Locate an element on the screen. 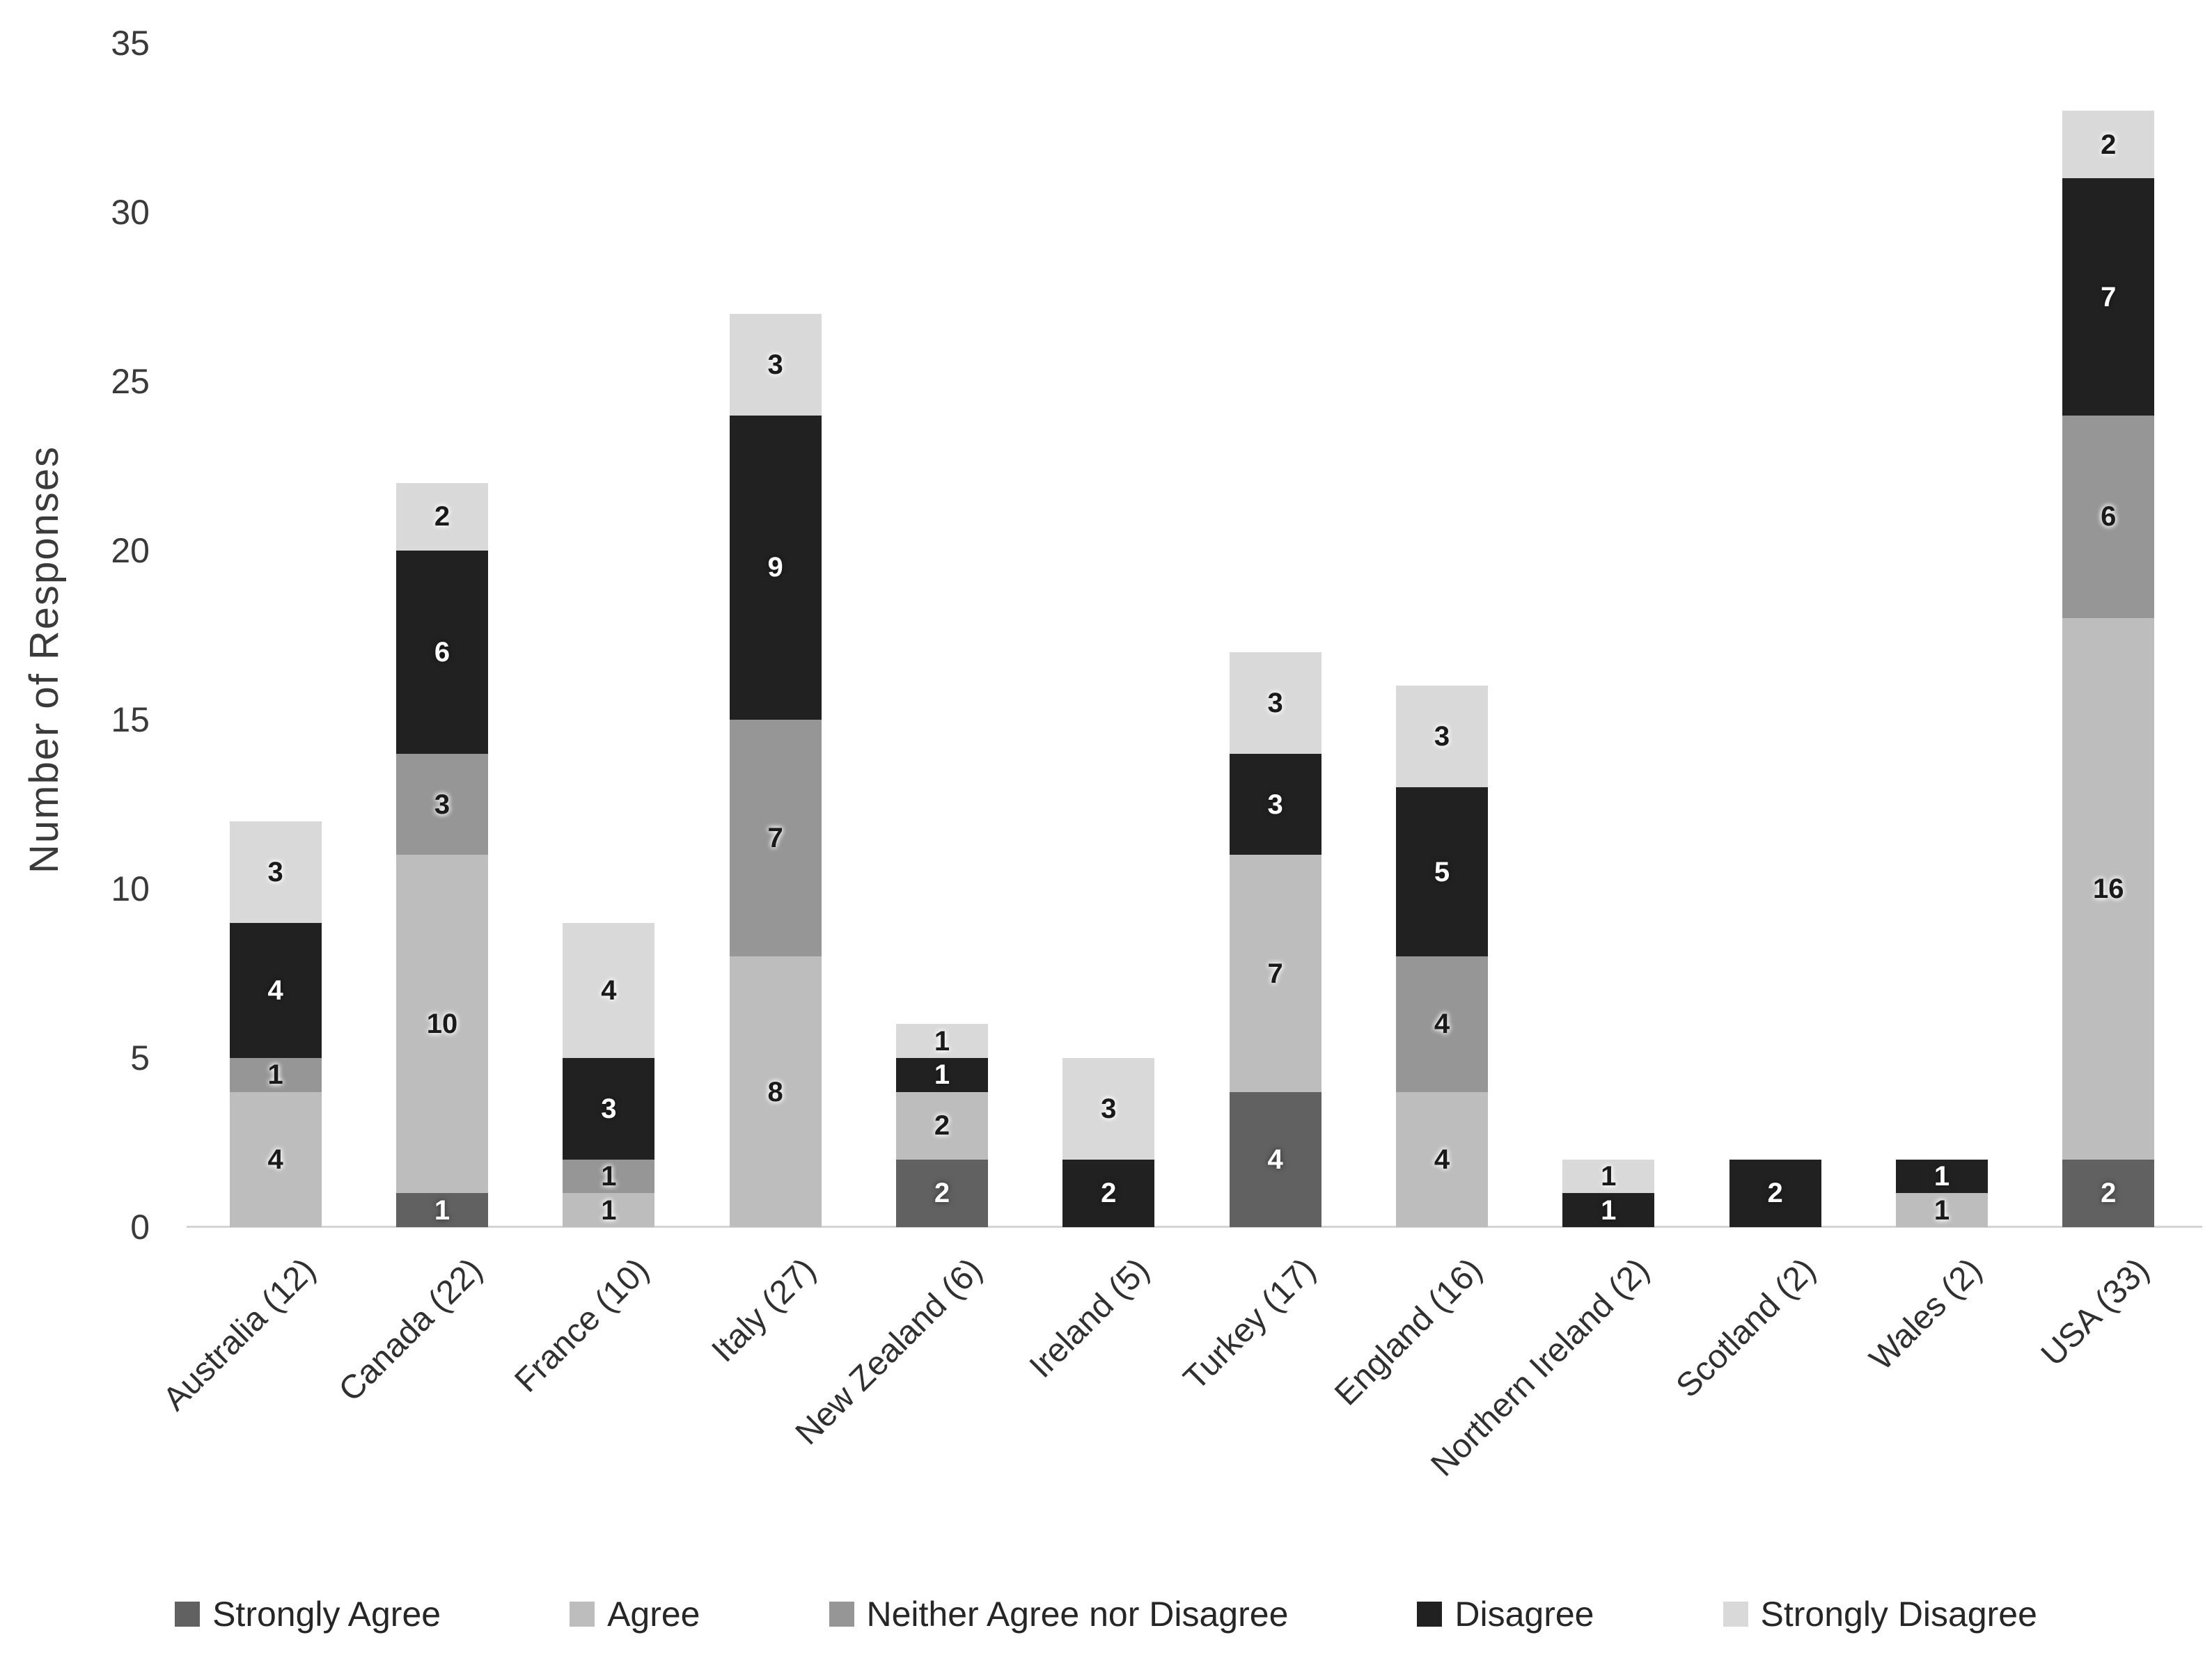  x-category-label: Scotland (2) is located at coordinates (1746, 1328).